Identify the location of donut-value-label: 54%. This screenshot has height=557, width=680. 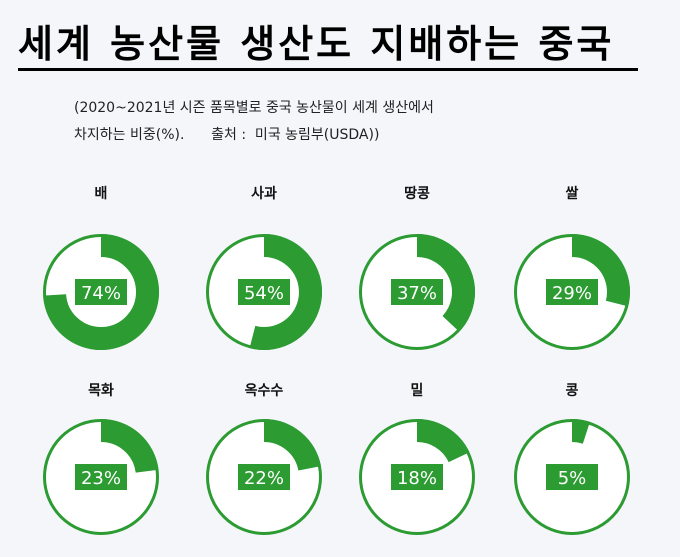
(264, 293).